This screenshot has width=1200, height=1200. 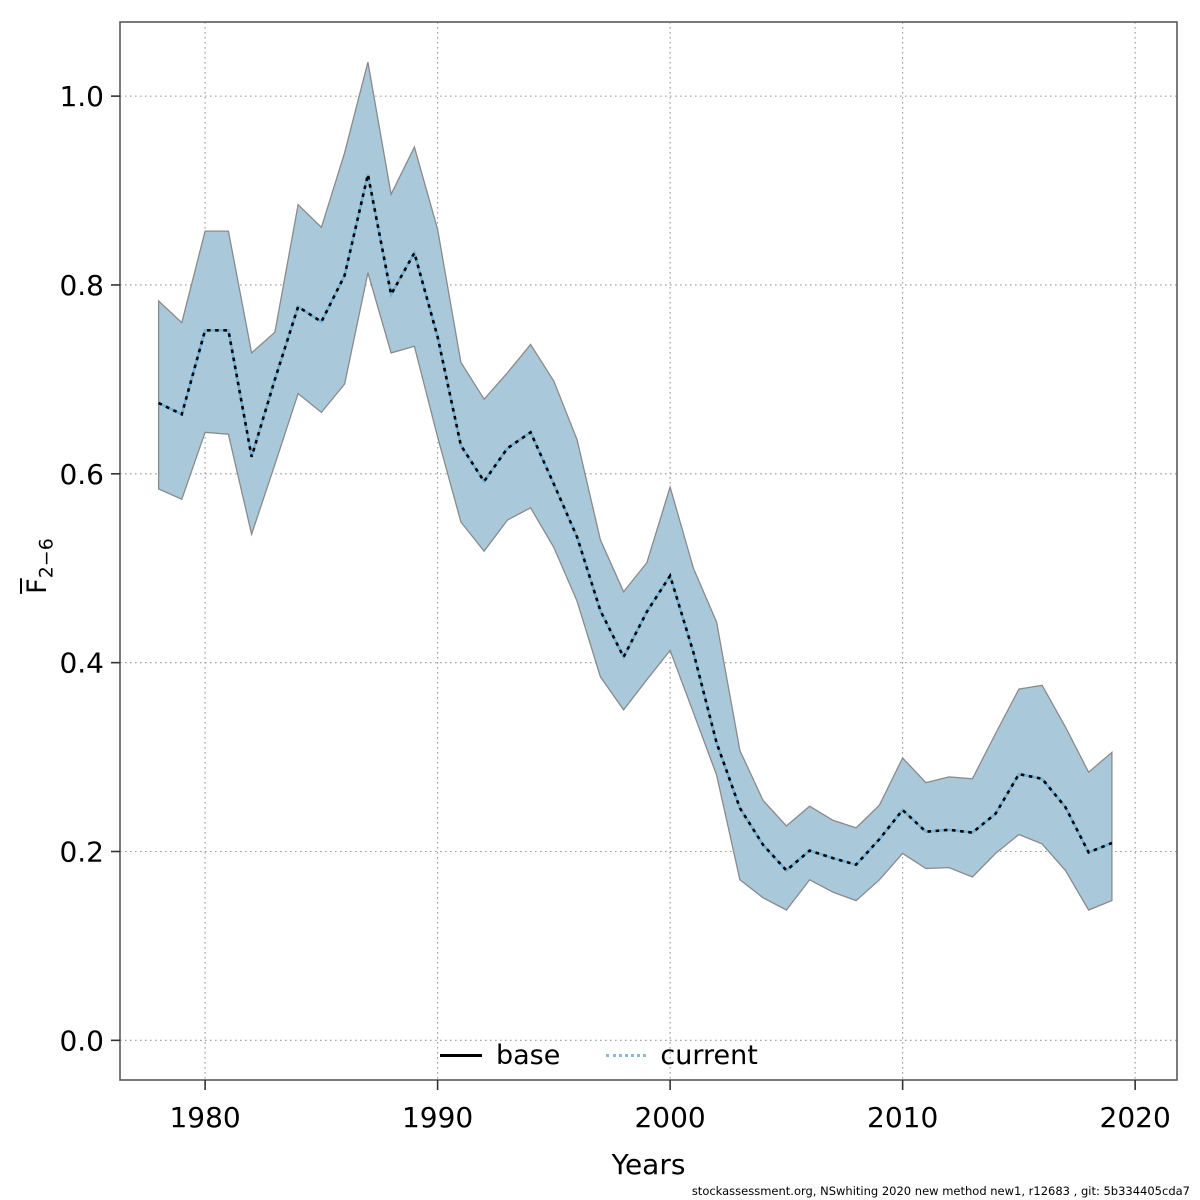 What do you see at coordinates (709, 1055) in the screenshot?
I see `legend-label-current: current` at bounding box center [709, 1055].